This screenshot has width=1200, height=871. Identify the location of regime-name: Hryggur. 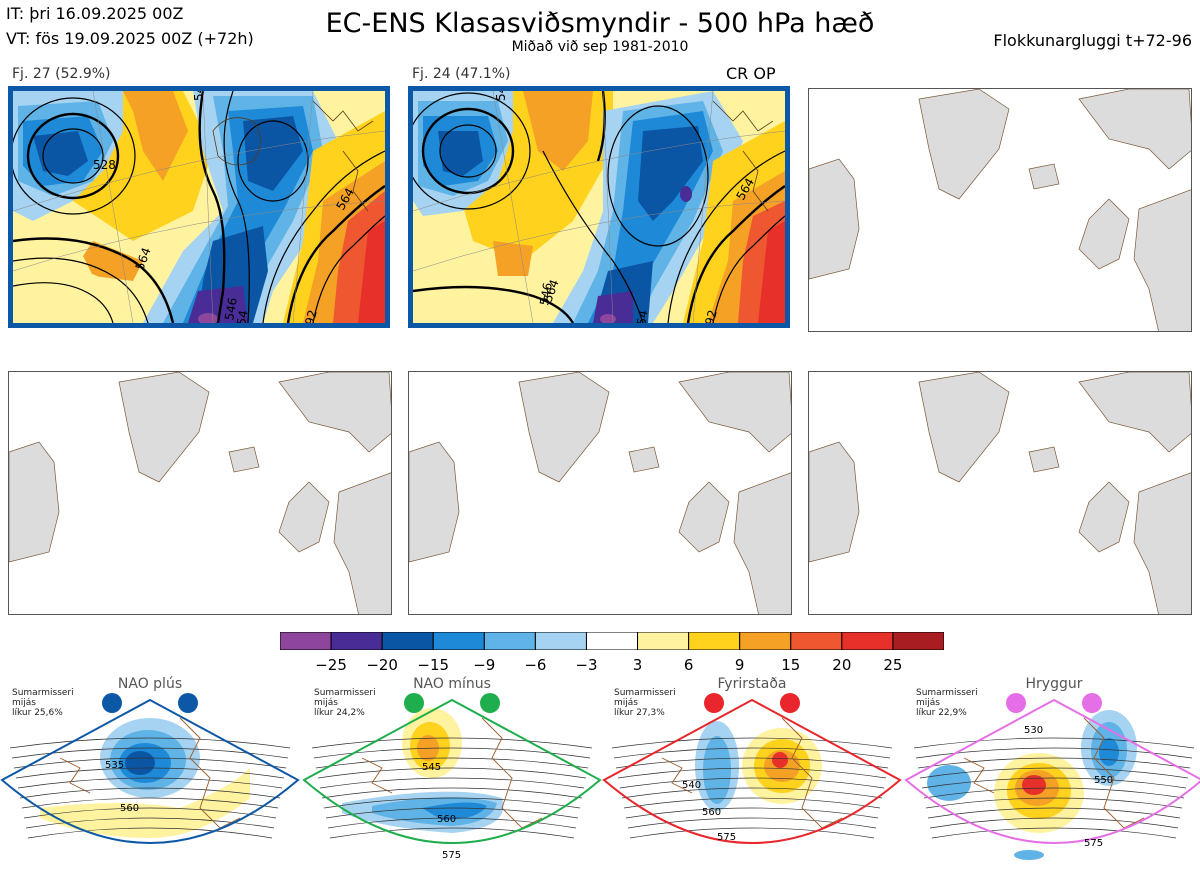
(1054, 684).